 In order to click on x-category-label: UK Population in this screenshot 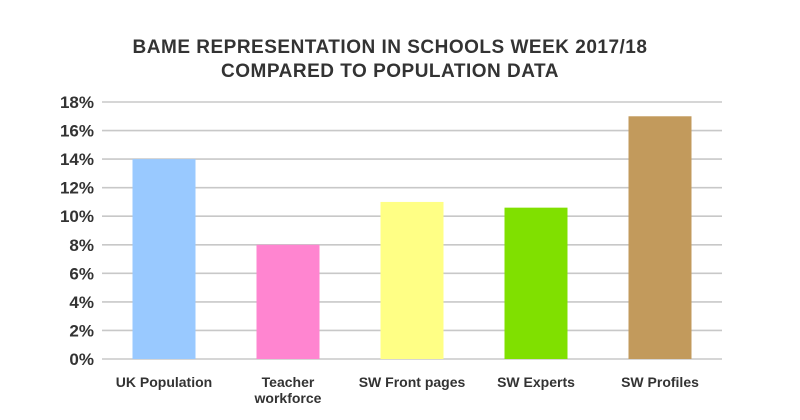, I will do `click(164, 382)`.